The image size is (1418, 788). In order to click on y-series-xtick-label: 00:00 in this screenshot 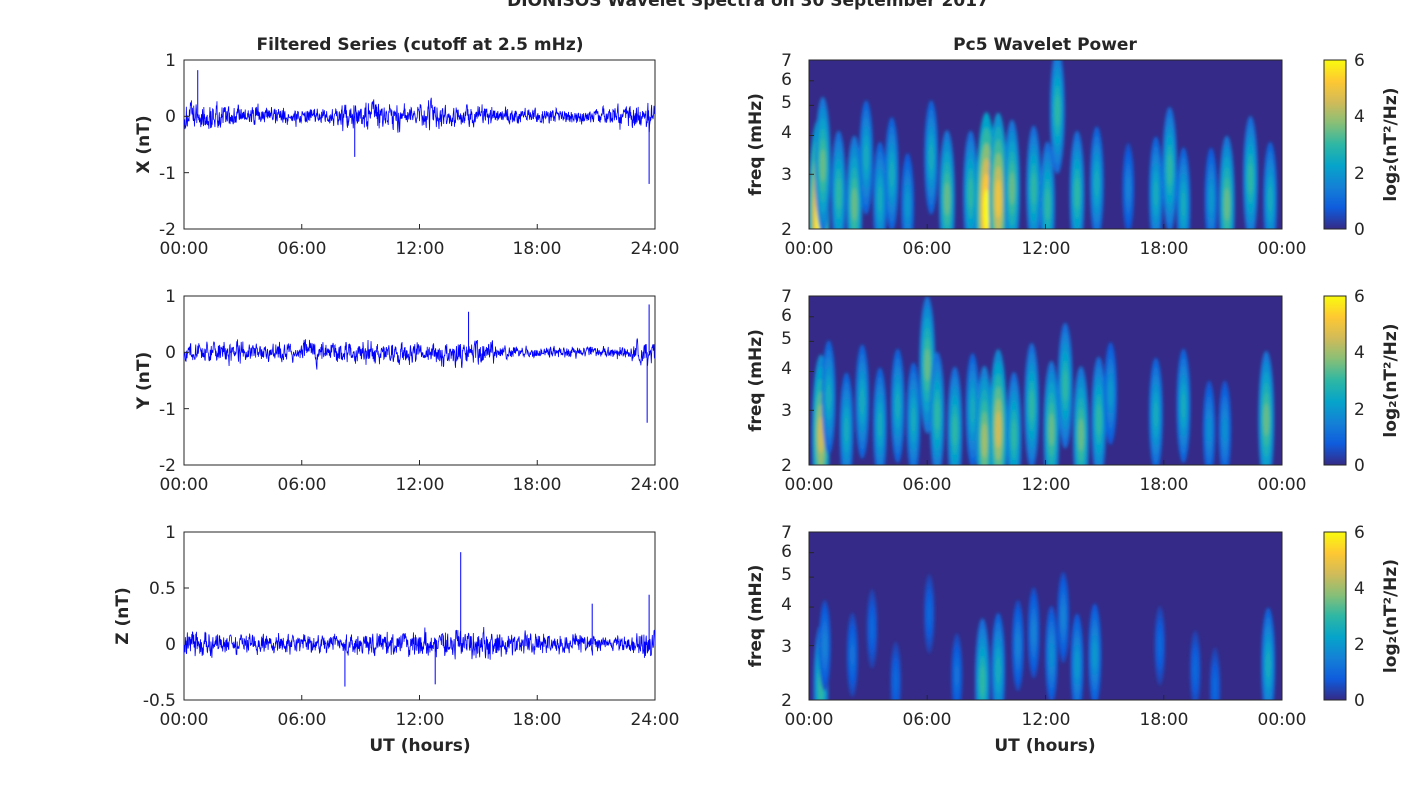, I will do `click(184, 485)`.